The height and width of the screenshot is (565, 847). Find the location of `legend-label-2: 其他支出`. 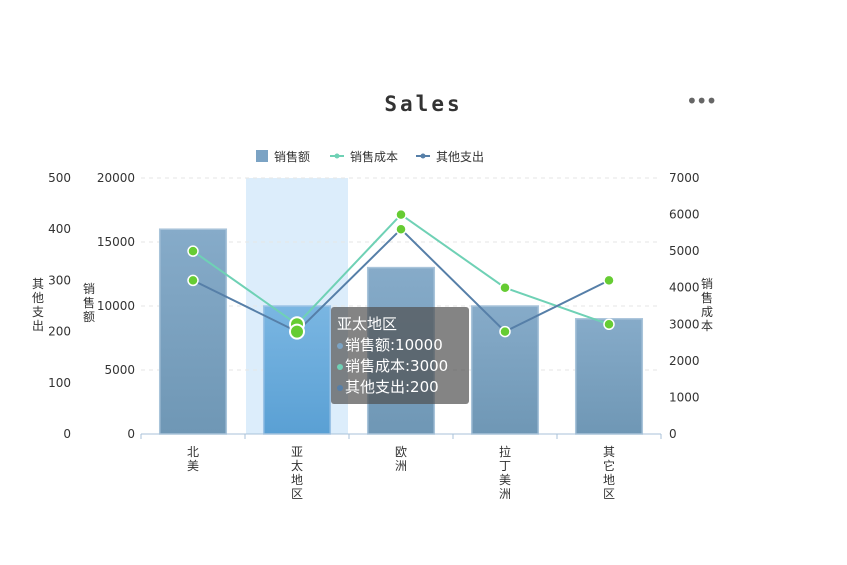

legend-label-2: 其他支出 is located at coordinates (460, 157).